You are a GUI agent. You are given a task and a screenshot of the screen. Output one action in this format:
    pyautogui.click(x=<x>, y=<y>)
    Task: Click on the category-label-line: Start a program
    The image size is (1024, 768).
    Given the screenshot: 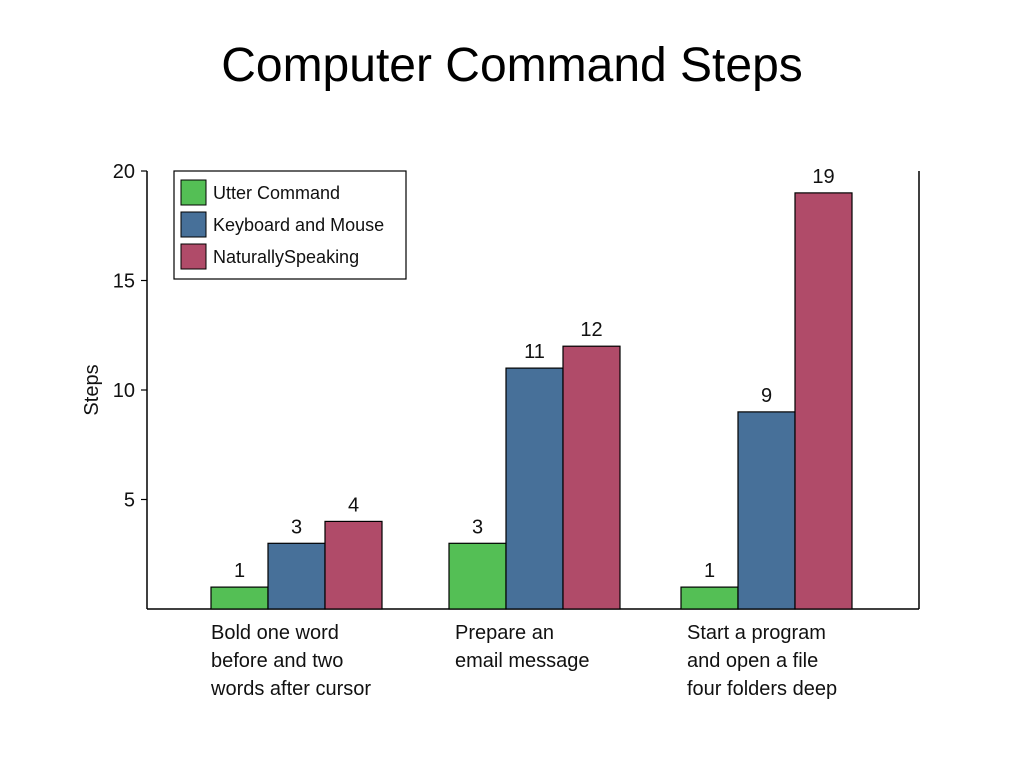 What is the action you would take?
    pyautogui.click(x=756, y=633)
    